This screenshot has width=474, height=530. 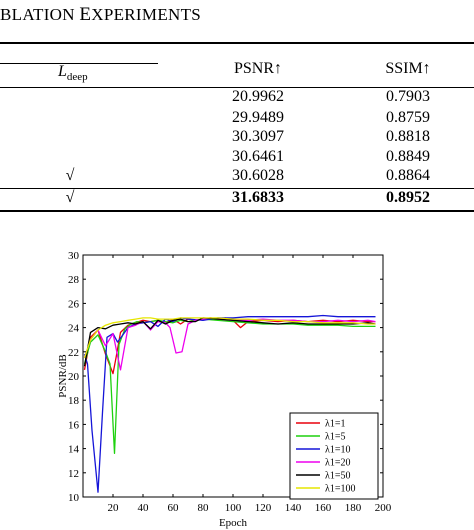 I want to click on ssim-value: 0.8759, so click(x=408, y=117).